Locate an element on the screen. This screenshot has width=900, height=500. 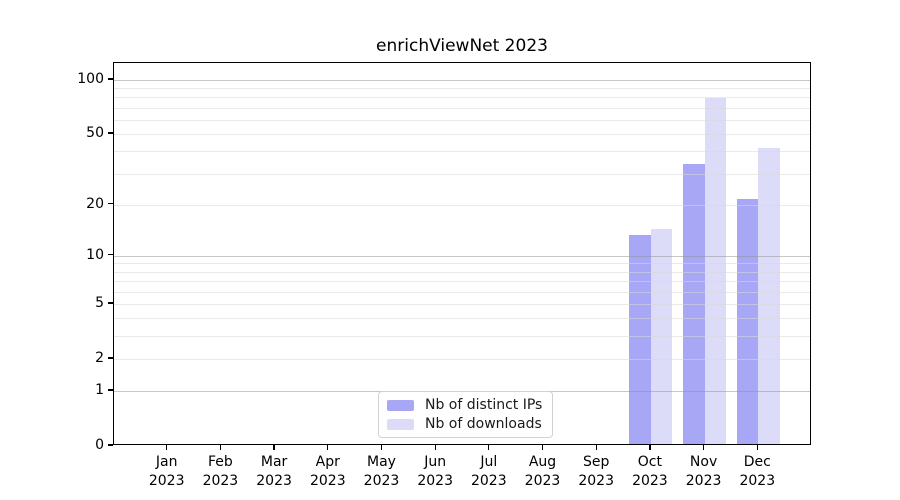
x-tick-mar is located at coordinates (274, 447).